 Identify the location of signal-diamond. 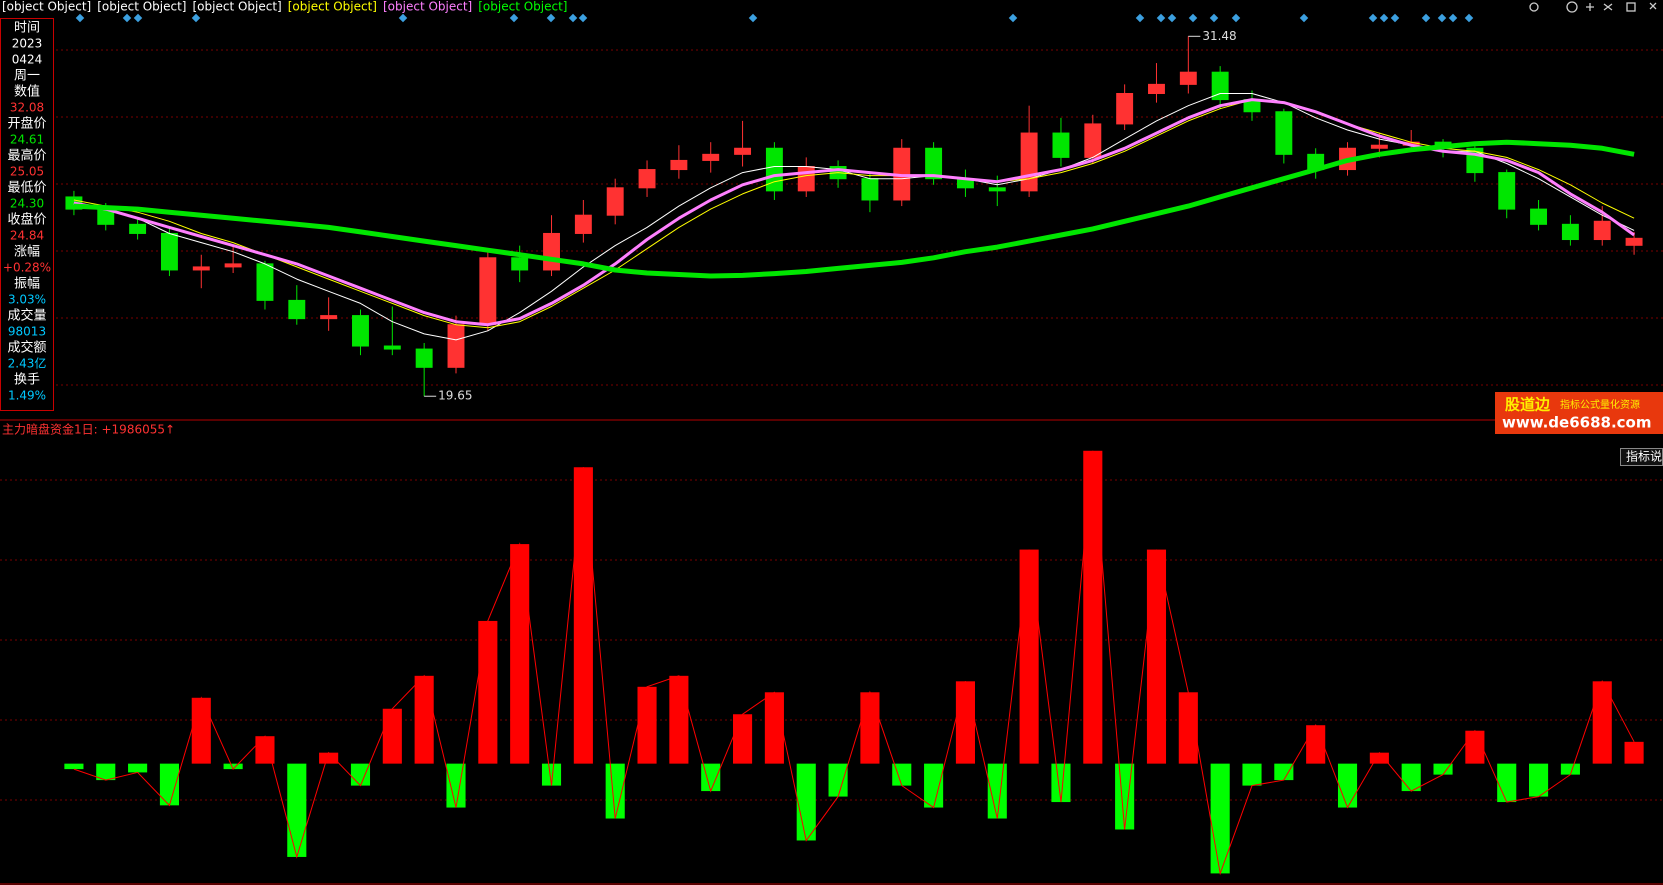
(403, 18).